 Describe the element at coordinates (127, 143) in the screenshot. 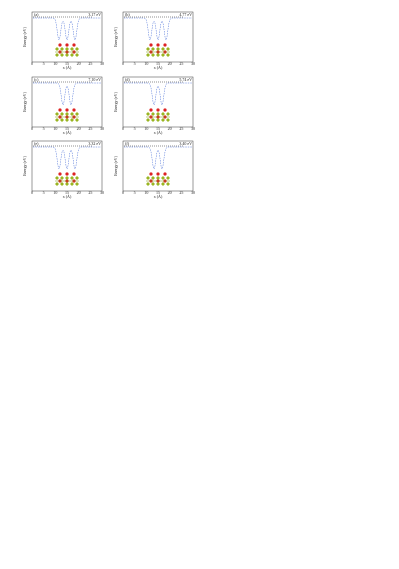

I see `panel-label: (f)` at that location.